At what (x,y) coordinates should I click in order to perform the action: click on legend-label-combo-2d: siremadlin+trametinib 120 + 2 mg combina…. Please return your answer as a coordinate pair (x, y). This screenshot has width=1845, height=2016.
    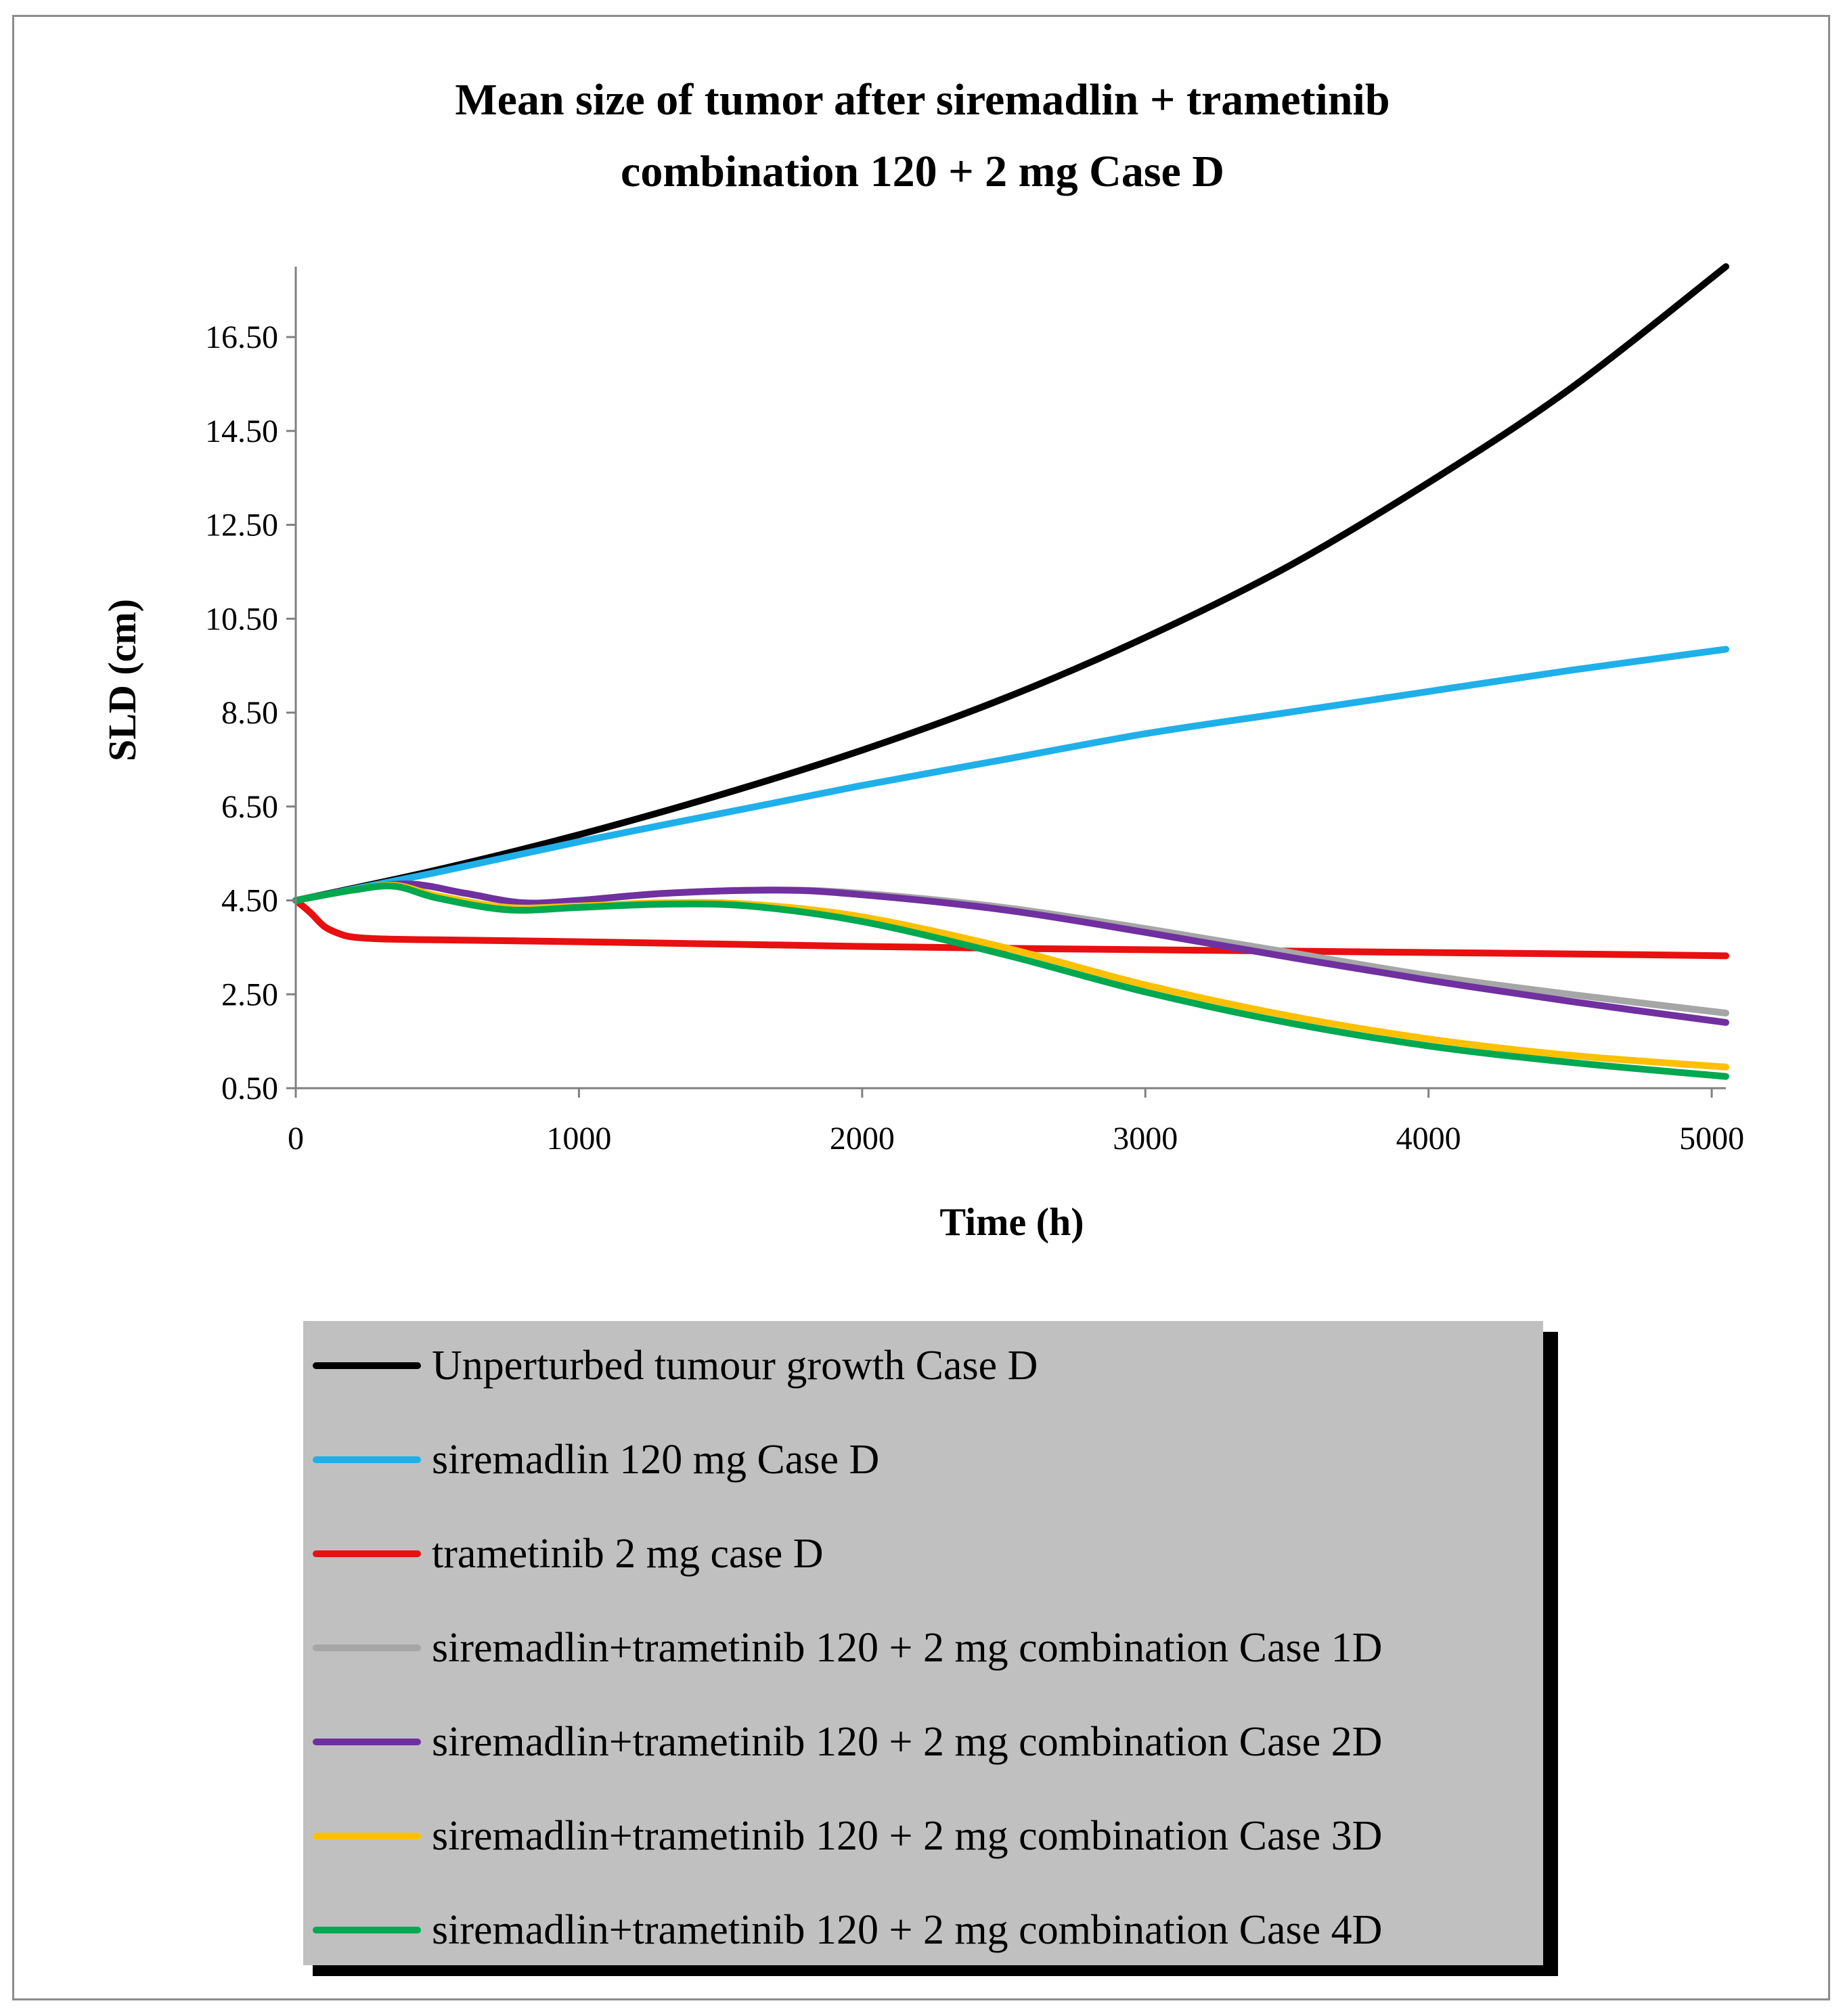
    Looking at the image, I should click on (907, 1741).